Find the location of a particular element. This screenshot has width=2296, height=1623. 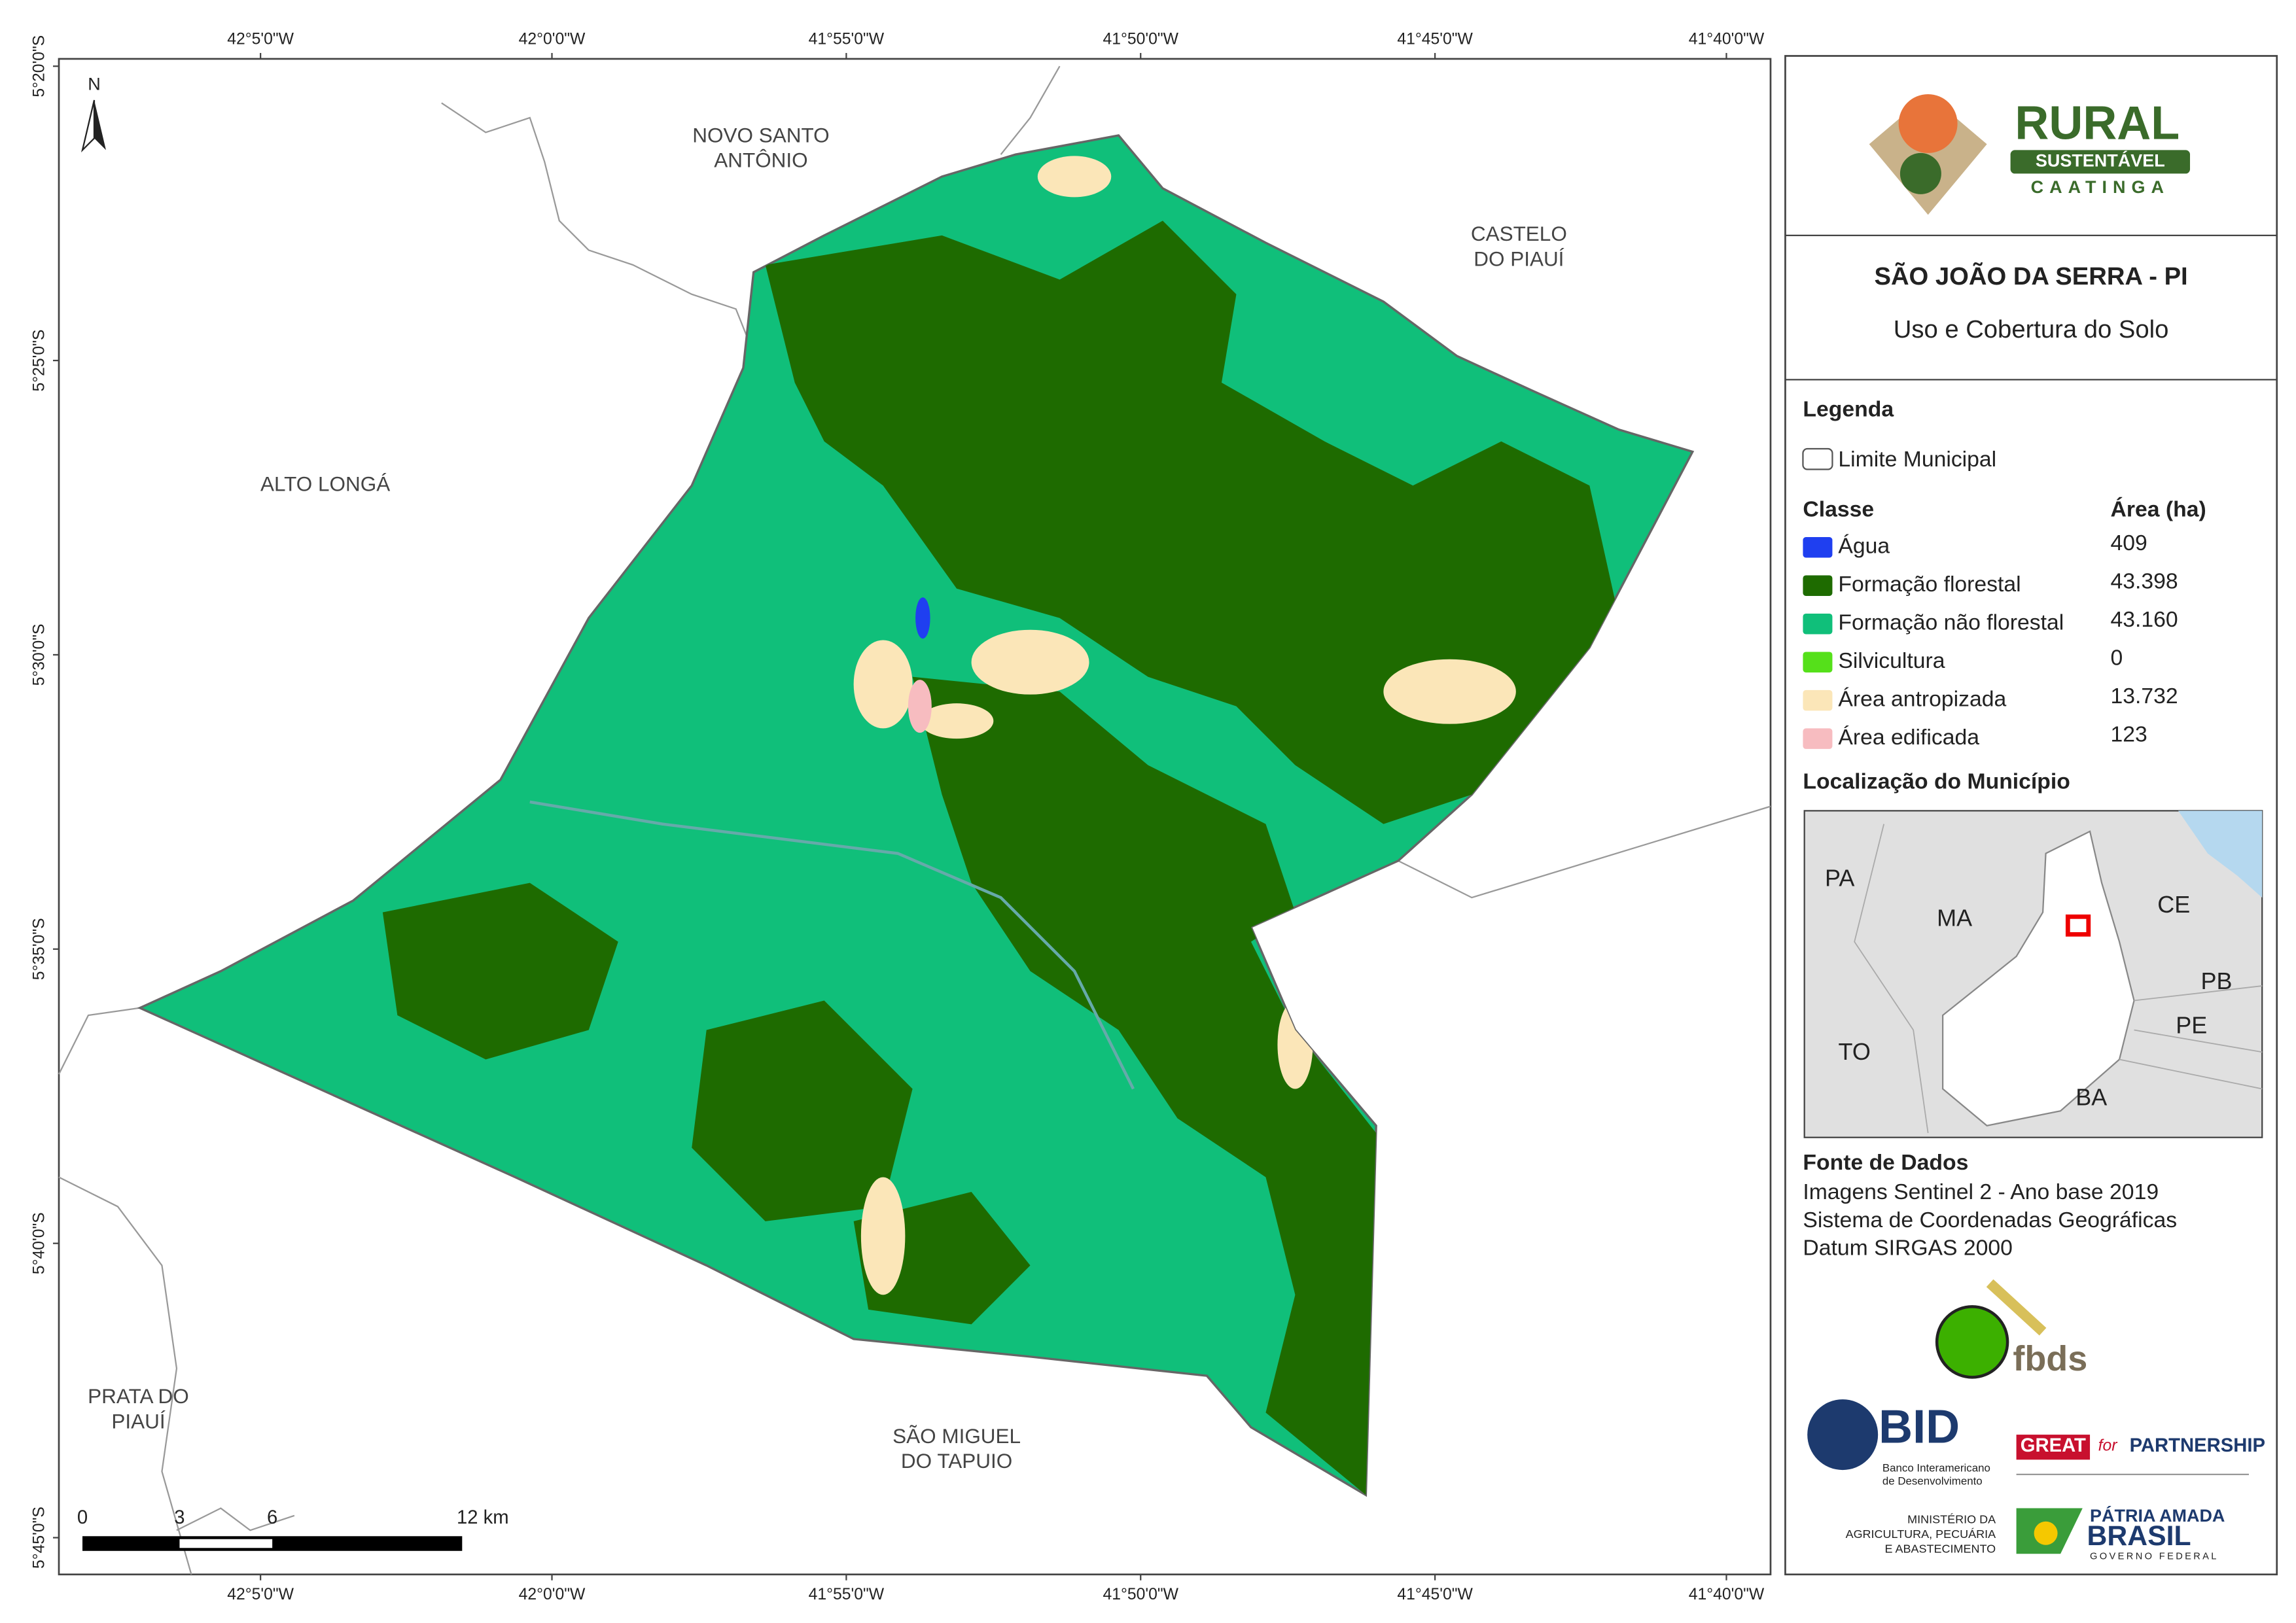

bid-logo is located at coordinates (1843, 1435).